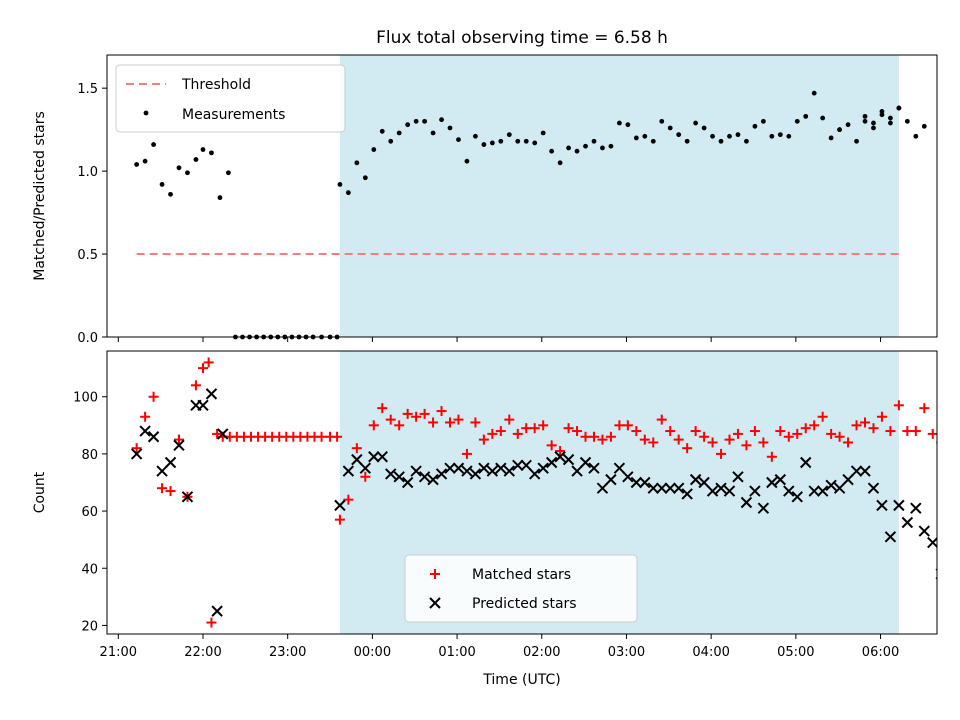 The height and width of the screenshot is (720, 960). I want to click on x-tick-label: 03:00, so click(626, 652).